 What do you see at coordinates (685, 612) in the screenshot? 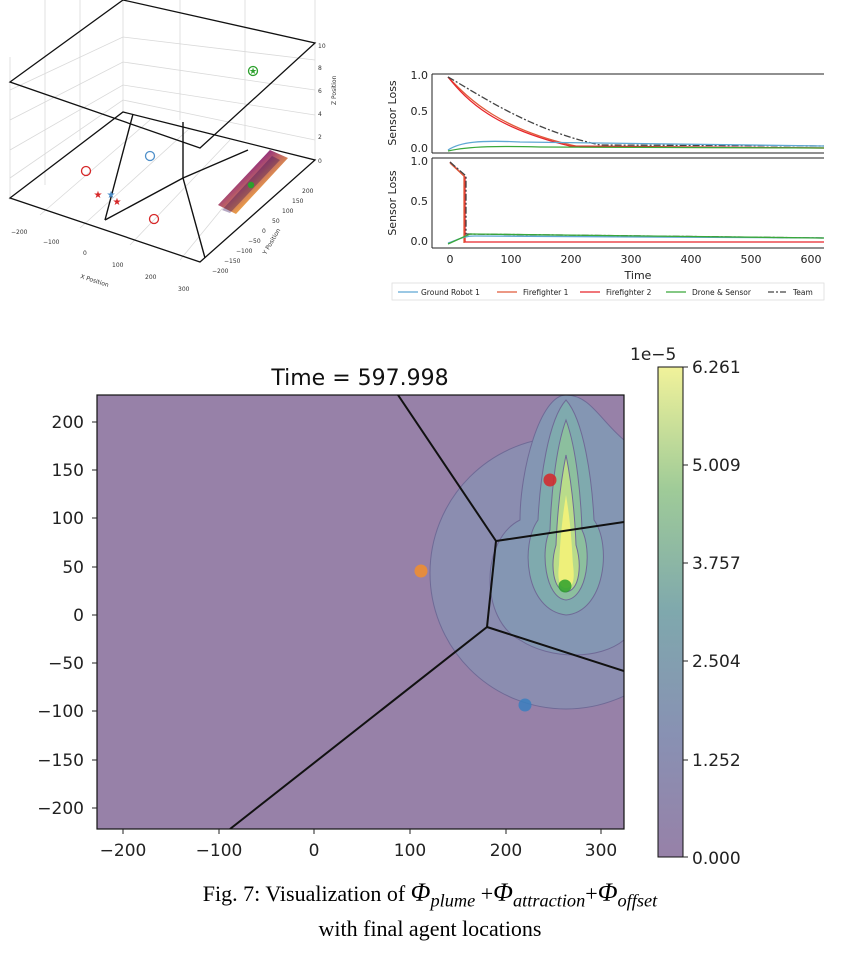
I see `colorbar-tickmarks` at bounding box center [685, 612].